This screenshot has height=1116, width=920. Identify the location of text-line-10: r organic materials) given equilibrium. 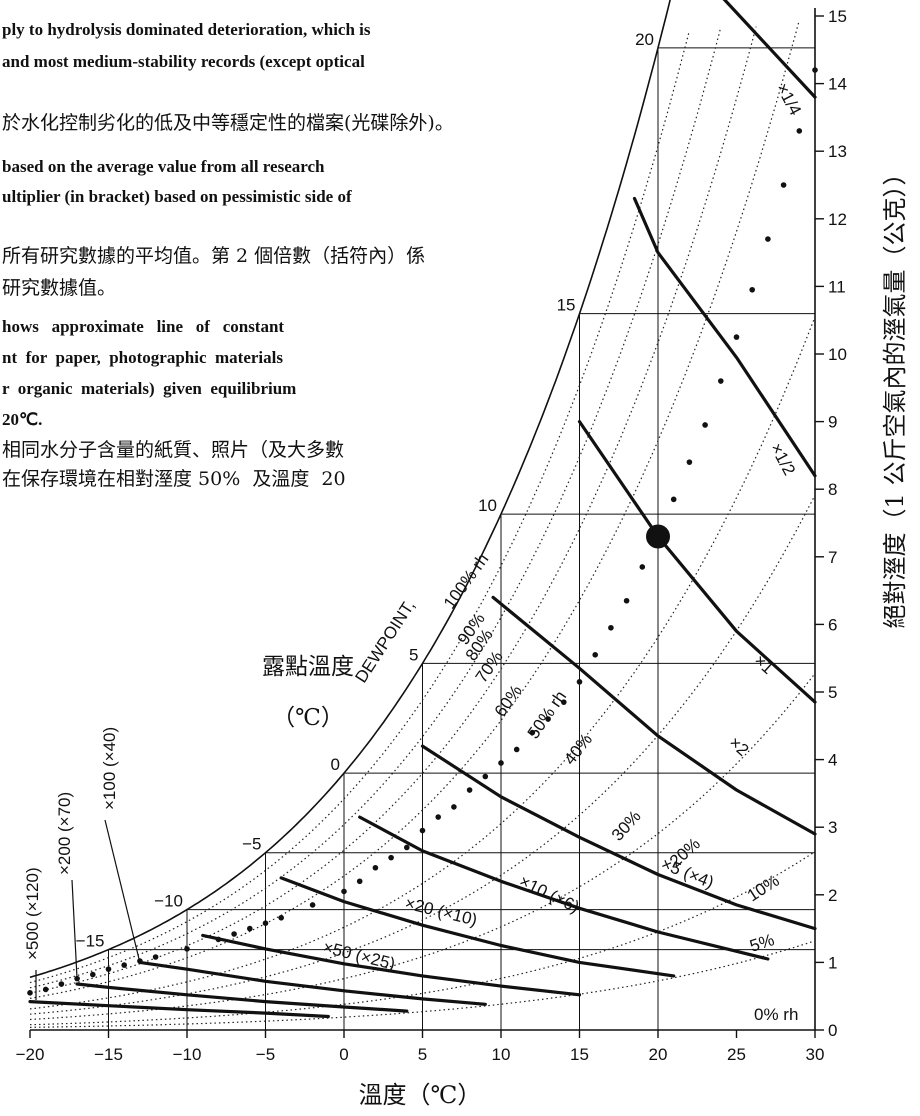
(149, 388).